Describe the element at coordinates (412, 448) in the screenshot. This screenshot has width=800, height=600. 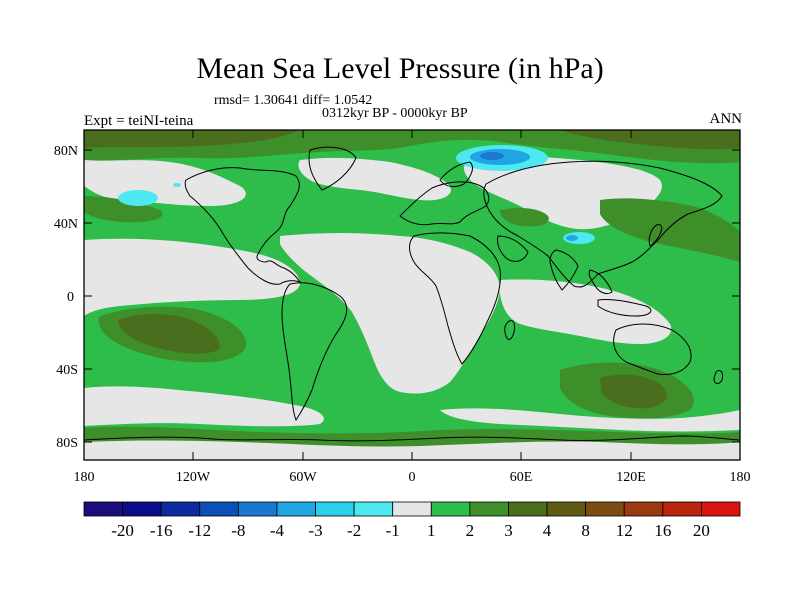
I see `field-grey-antarctic` at that location.